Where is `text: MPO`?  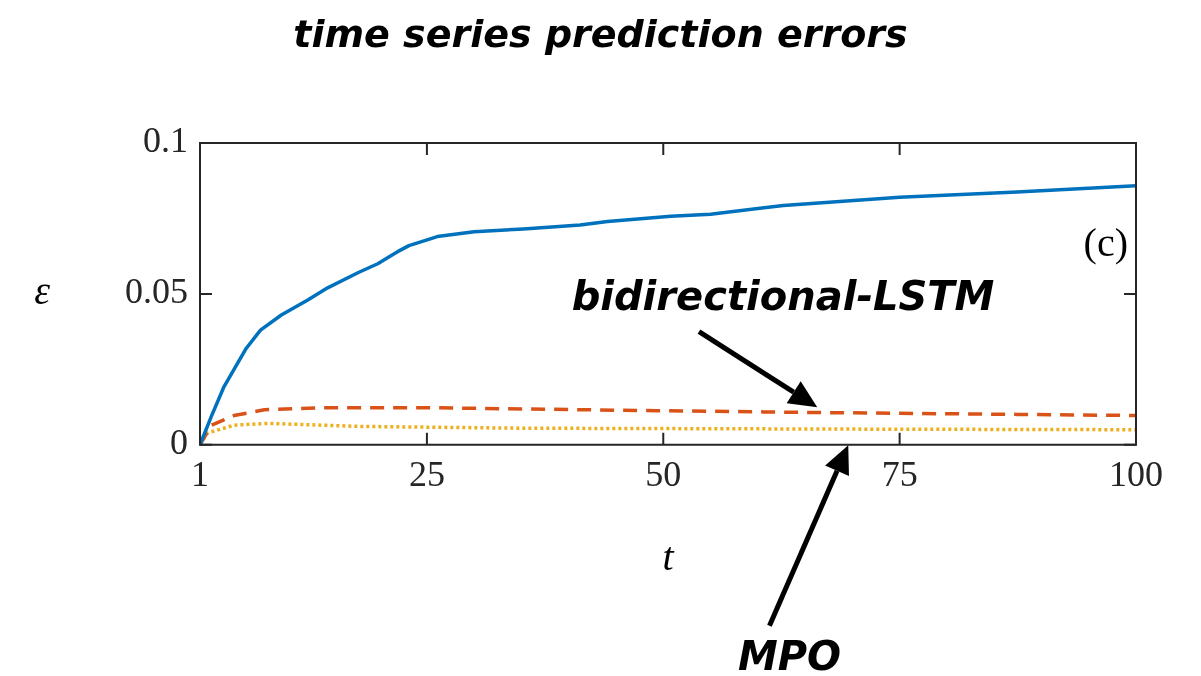
text: MPO is located at coordinates (789, 654).